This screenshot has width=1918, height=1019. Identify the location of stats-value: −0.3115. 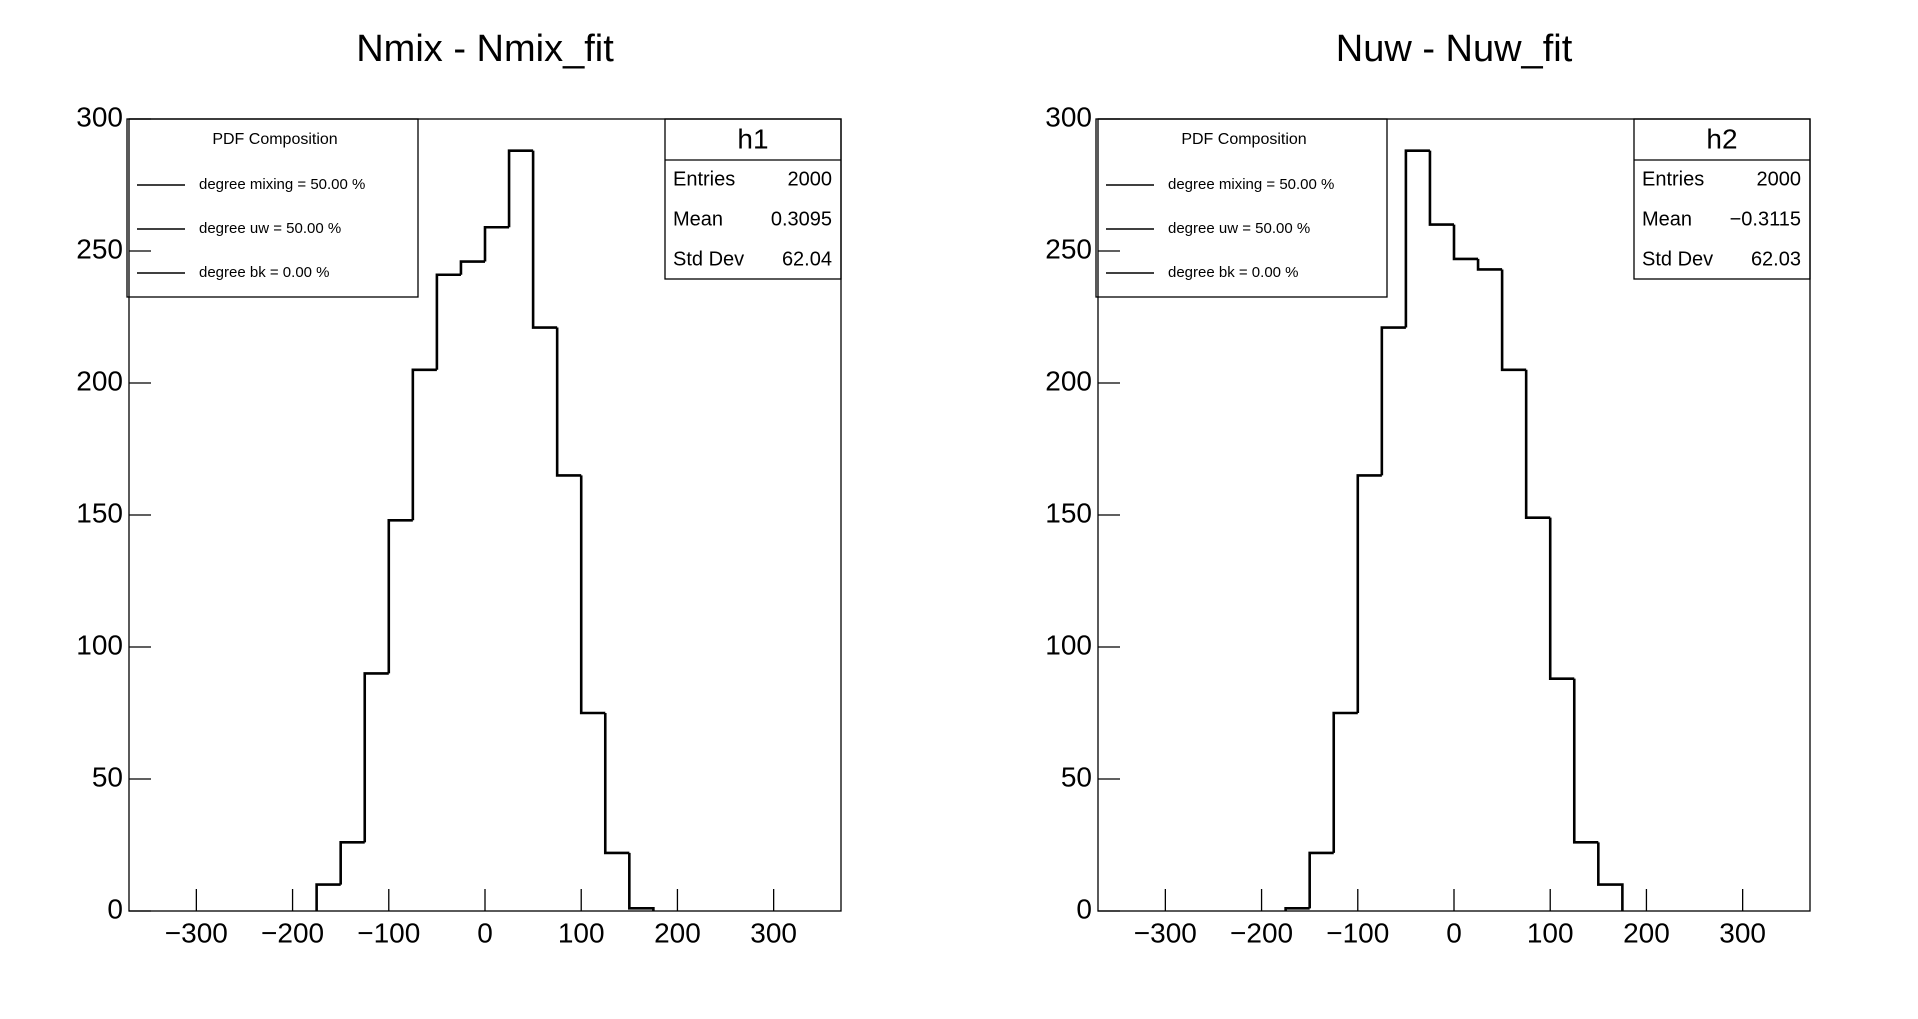
(1765, 219).